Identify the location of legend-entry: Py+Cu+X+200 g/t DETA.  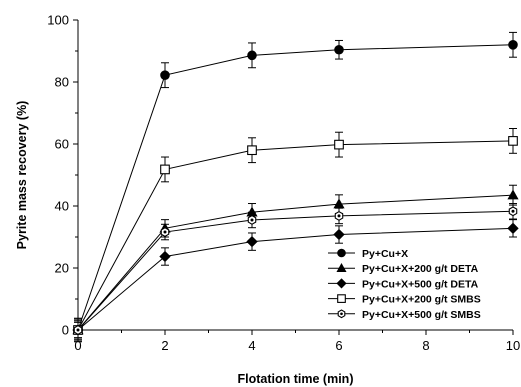
(403, 268).